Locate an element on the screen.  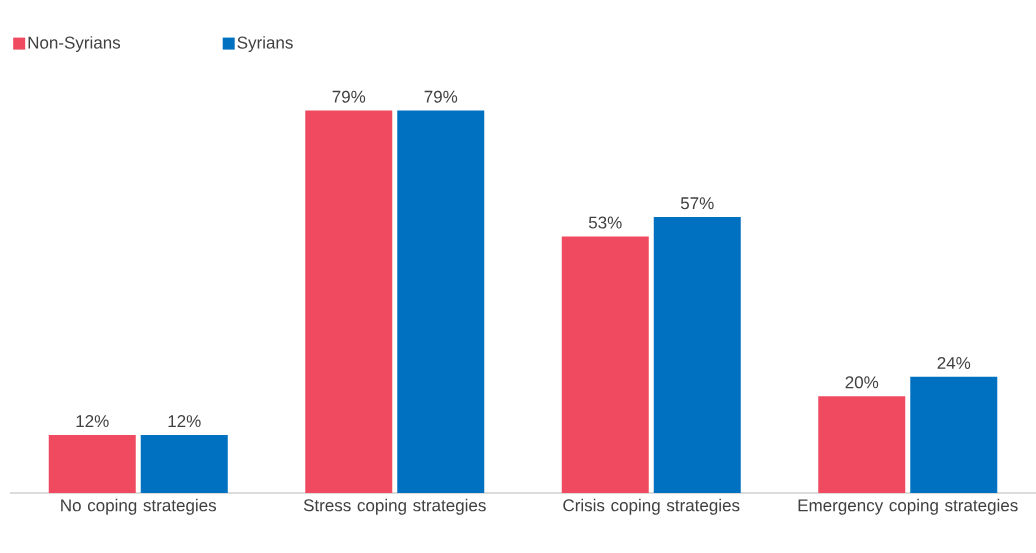
x-tick-label: No coping strategies is located at coordinates (139, 506).